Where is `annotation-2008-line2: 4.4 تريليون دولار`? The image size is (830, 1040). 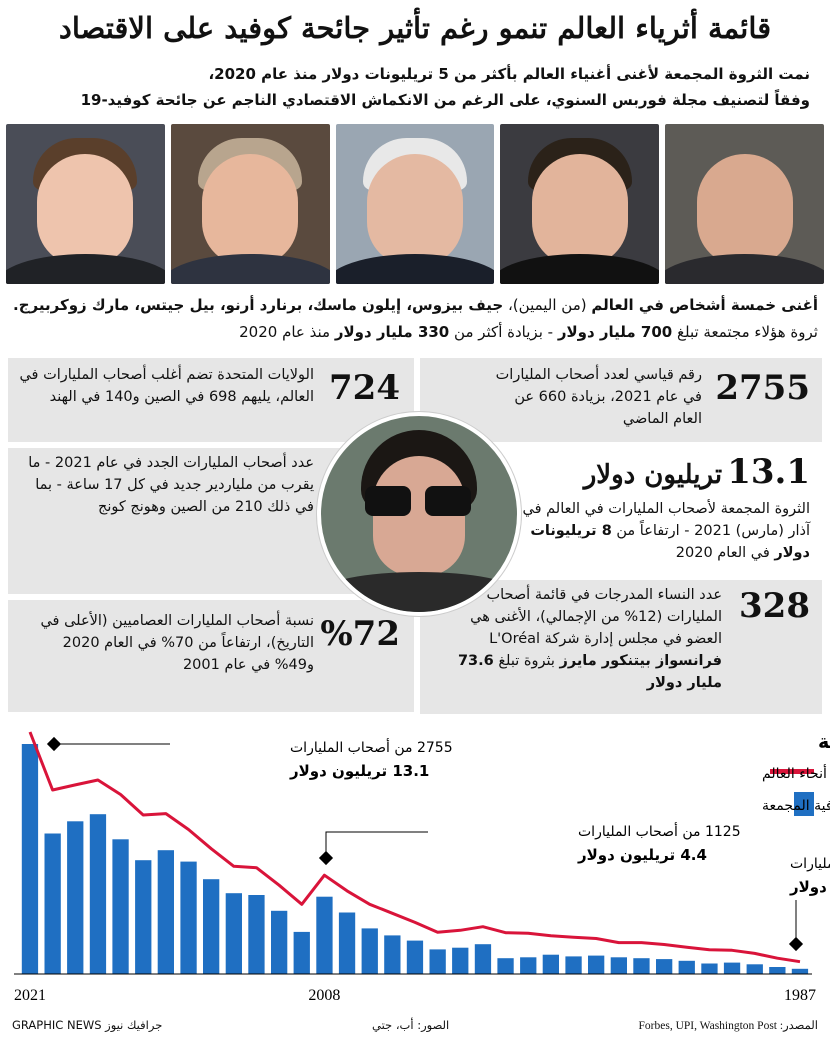 annotation-2008-line2: 4.4 تريليون دولار is located at coordinates (642, 855).